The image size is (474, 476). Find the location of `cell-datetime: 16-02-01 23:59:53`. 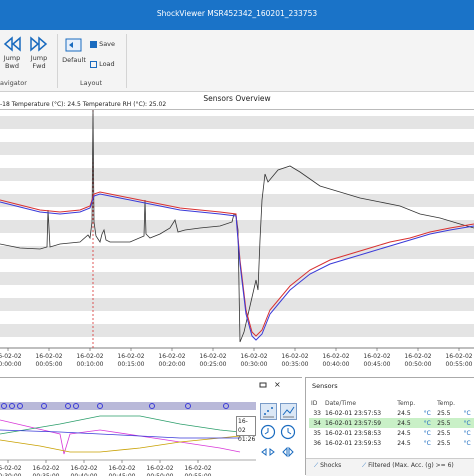

cell-datetime: 16-02-01 23:59:53 is located at coordinates (353, 443).